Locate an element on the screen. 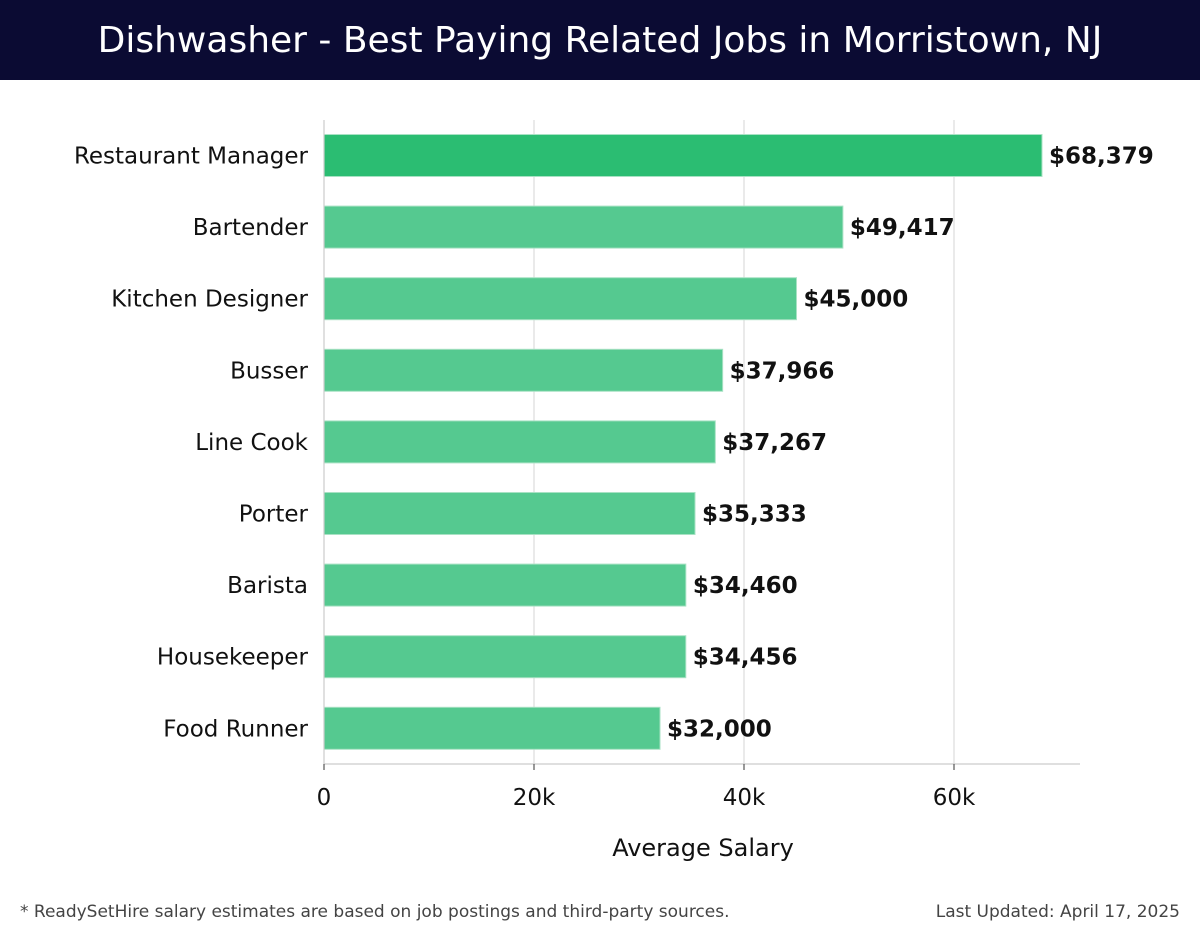 This screenshot has width=1200, height=940. category-label: Bartender is located at coordinates (251, 228).